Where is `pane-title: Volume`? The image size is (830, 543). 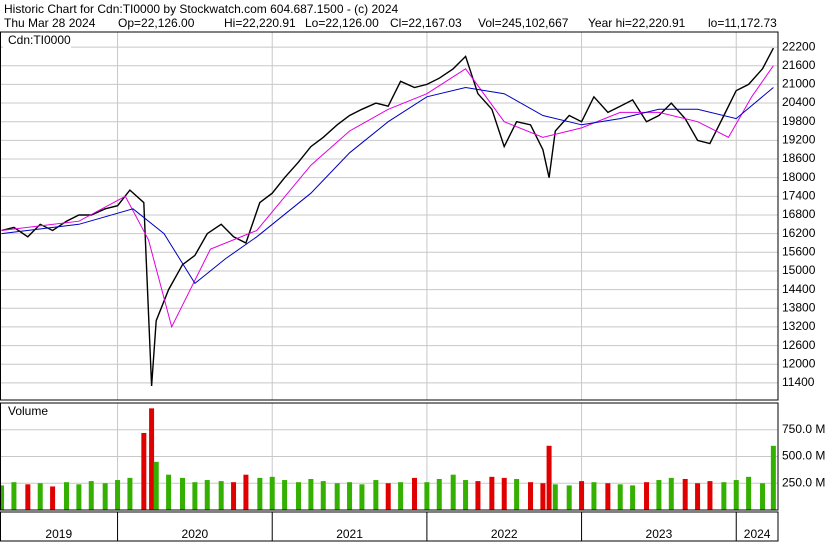
pane-title: Volume is located at coordinates (28, 411).